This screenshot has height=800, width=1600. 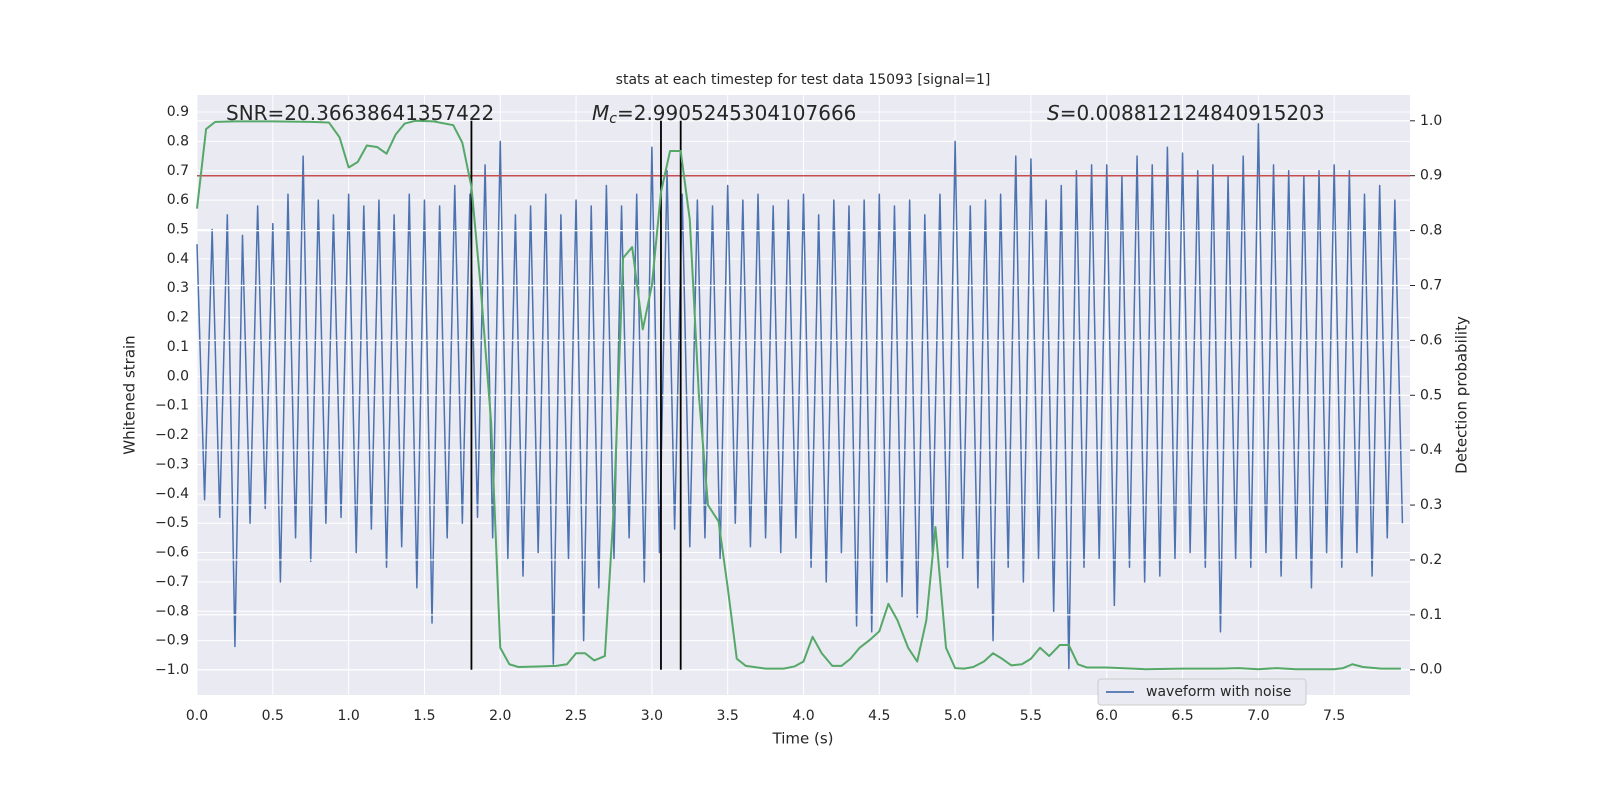 I want to click on annotation: S=0.008812124840915203, so click(x=1186, y=113).